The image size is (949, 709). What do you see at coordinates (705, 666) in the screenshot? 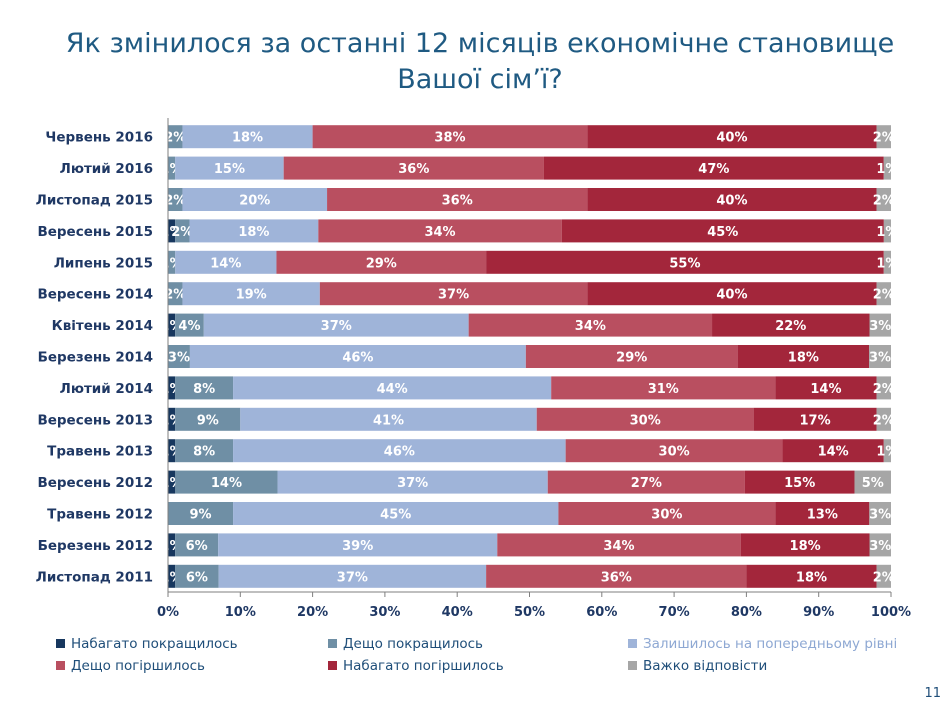
I see `legend-label: Важко відповісти` at bounding box center [705, 666].